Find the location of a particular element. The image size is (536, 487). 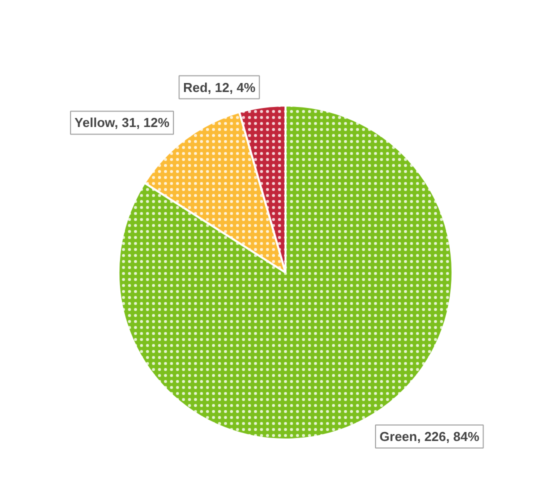

slice-label: Green, 226, 84% is located at coordinates (430, 436).